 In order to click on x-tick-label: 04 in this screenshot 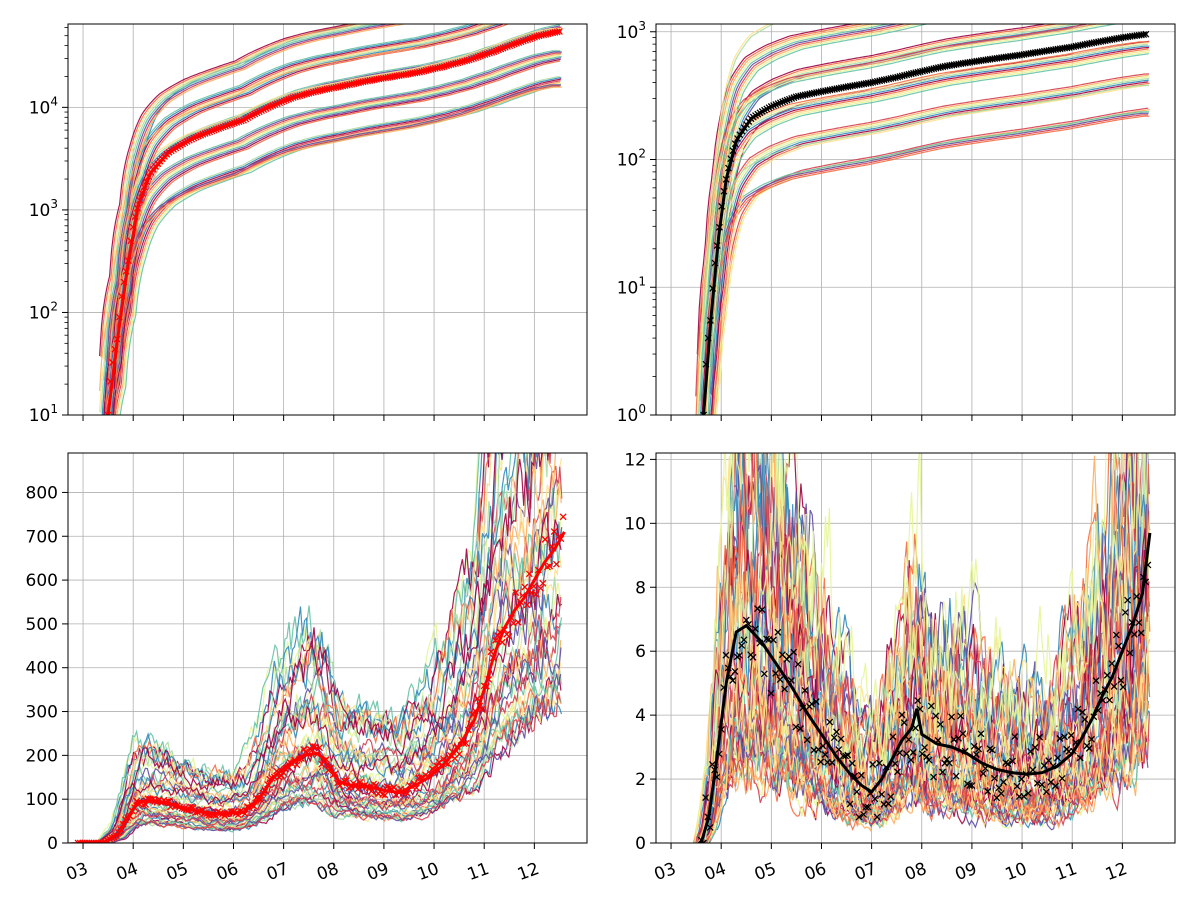, I will do `click(715, 872)`.